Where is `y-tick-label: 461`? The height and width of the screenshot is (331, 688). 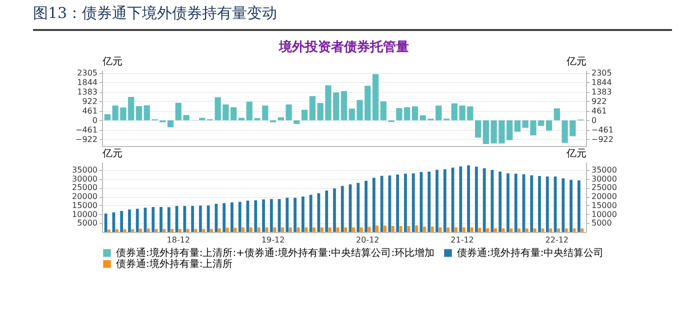
y-tick-label: 461 is located at coordinates (90, 111).